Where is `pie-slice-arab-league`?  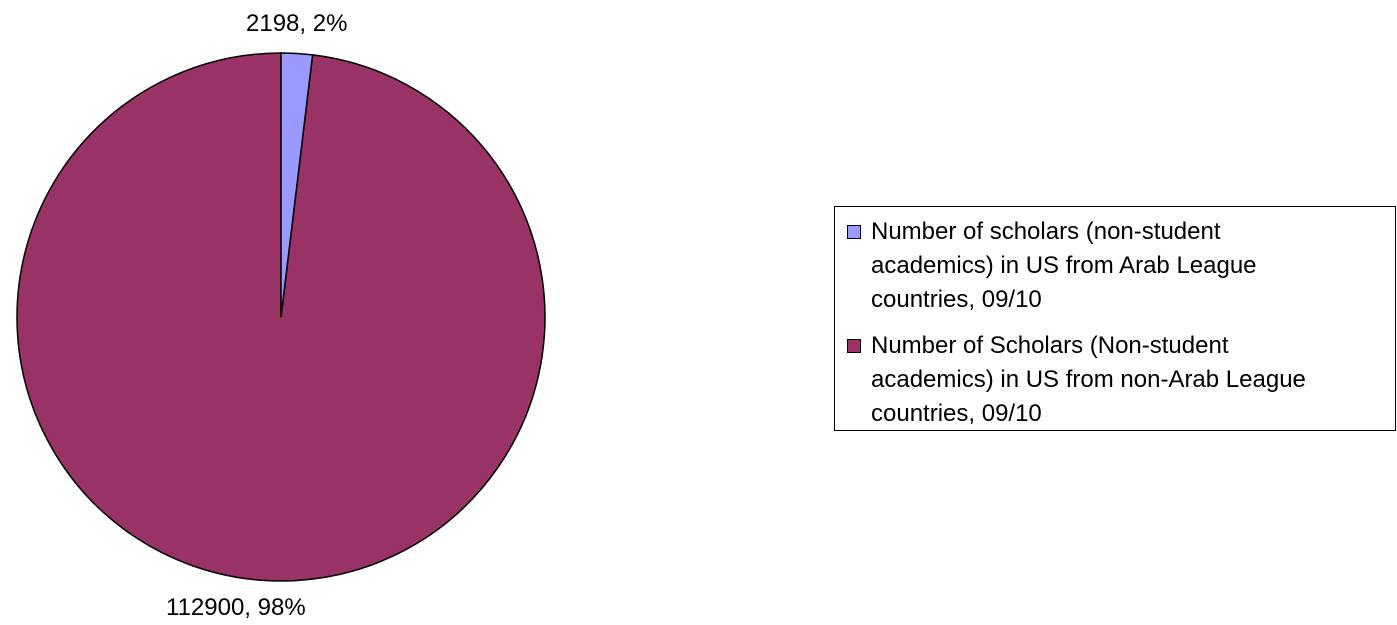 pie-slice-arab-league is located at coordinates (297, 185).